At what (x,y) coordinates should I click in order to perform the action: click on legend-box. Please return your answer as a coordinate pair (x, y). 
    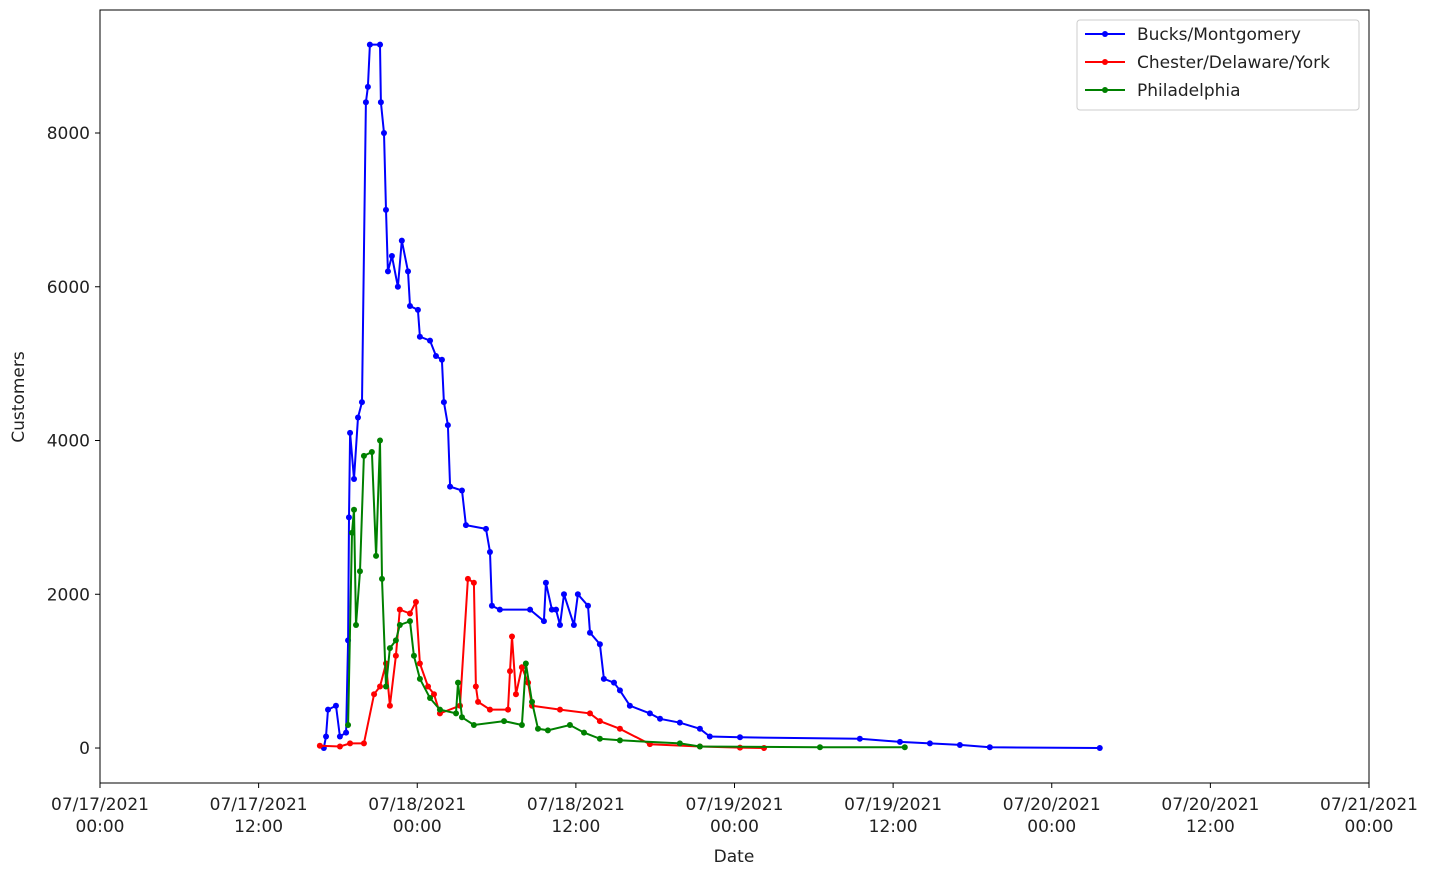
    Looking at the image, I should click on (1218, 65).